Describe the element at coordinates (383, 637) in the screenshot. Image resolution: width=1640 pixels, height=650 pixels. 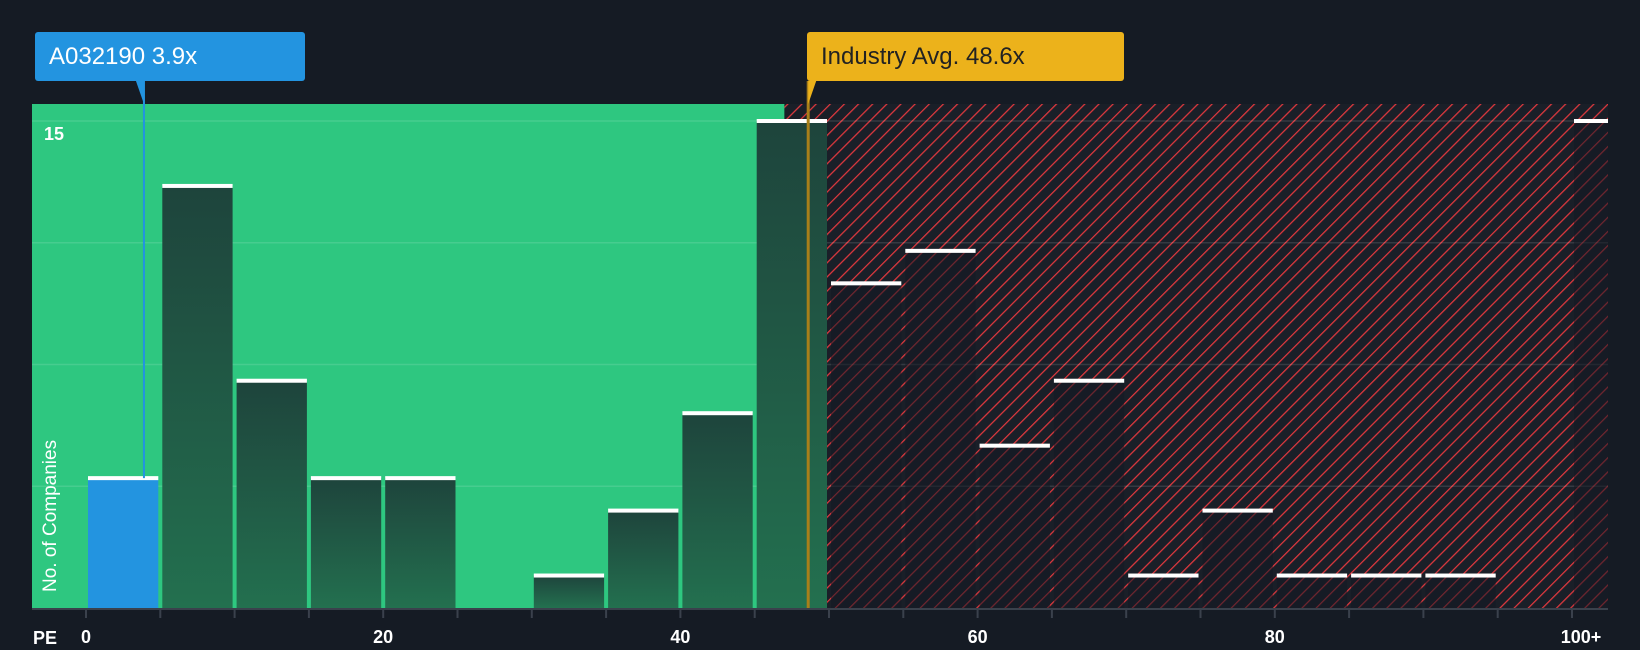
I see `x-tick-label: 20` at that location.